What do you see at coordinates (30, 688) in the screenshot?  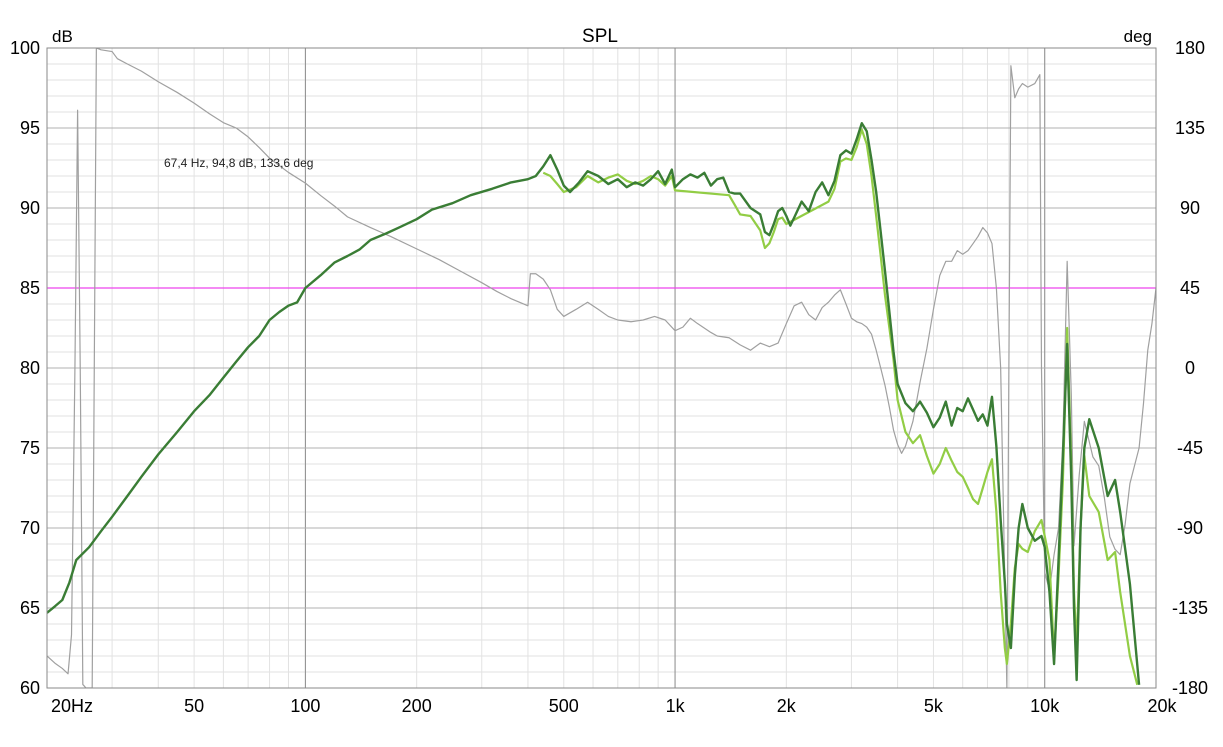 I see `y-left-tick-label: 60` at bounding box center [30, 688].